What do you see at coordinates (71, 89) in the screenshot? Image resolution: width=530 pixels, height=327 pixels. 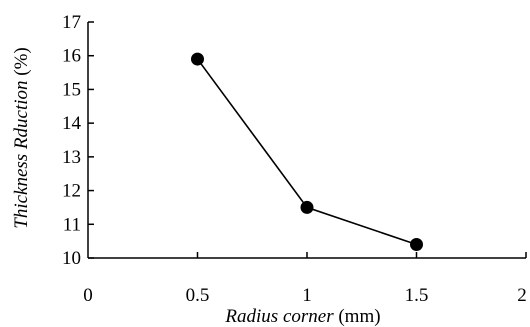 I see `y-tick-label: 15` at bounding box center [71, 89].